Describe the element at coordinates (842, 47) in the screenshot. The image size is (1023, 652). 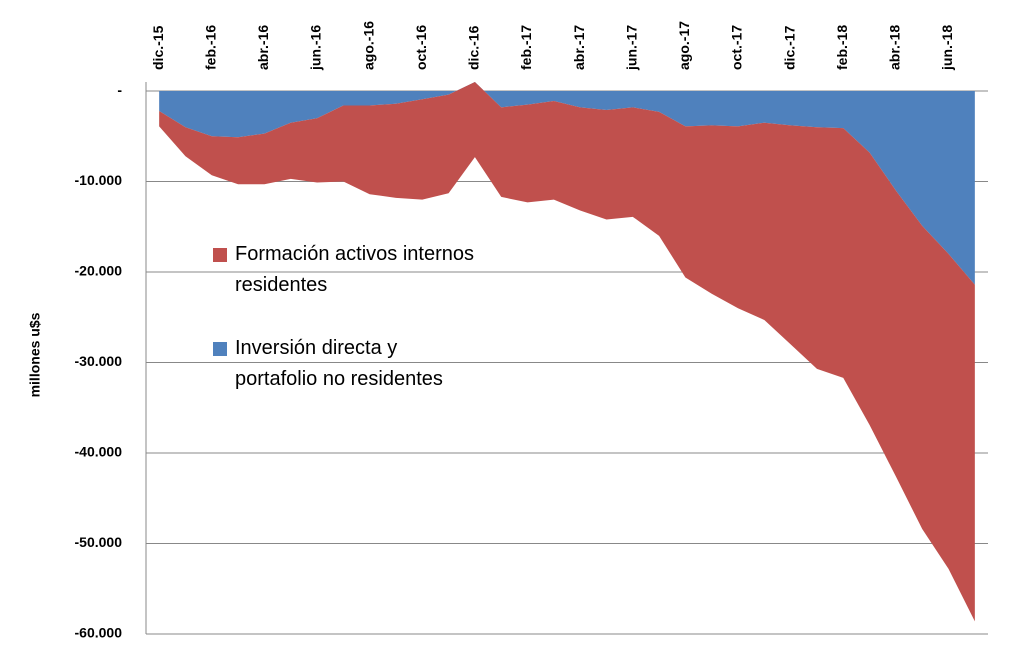
I see `x-tick-label: feb.-18` at that location.